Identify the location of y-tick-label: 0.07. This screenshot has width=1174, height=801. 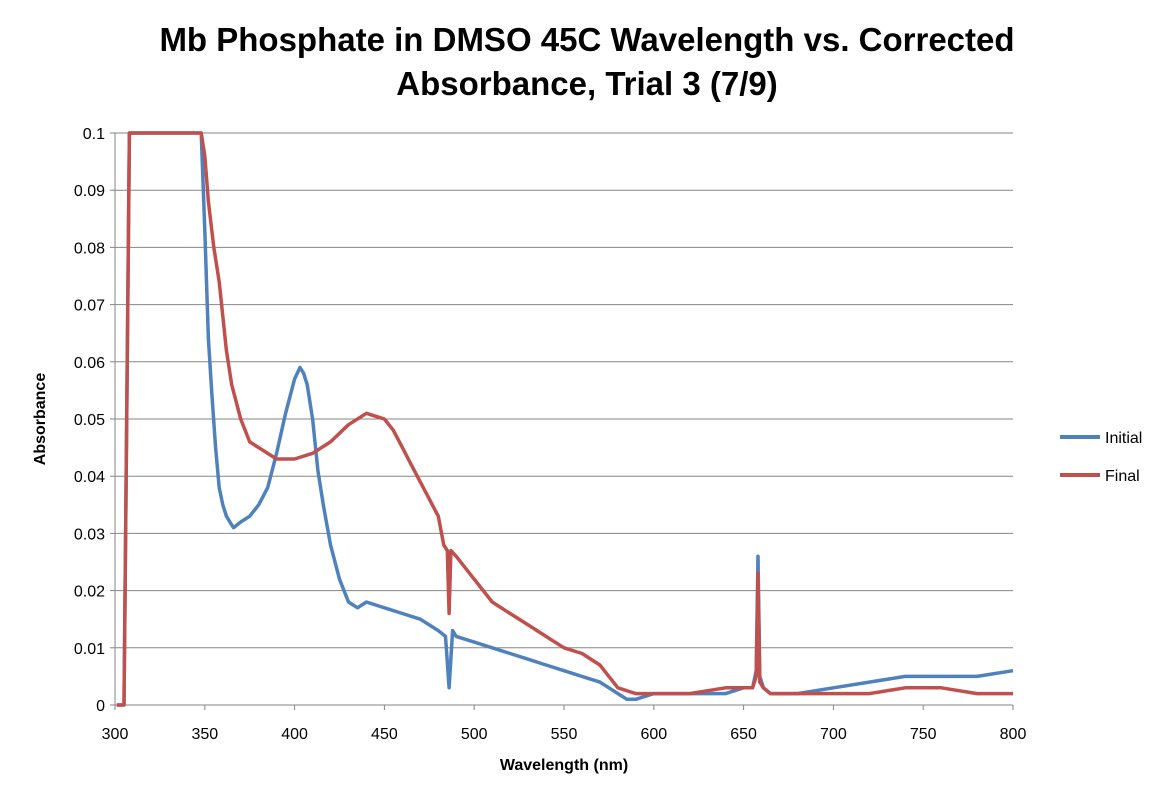
(89, 306).